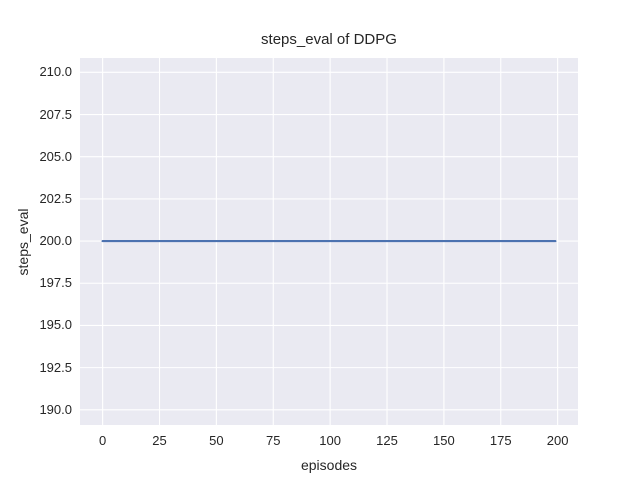  Describe the element at coordinates (55, 198) in the screenshot. I see `y-tick-label: 202.5` at that location.